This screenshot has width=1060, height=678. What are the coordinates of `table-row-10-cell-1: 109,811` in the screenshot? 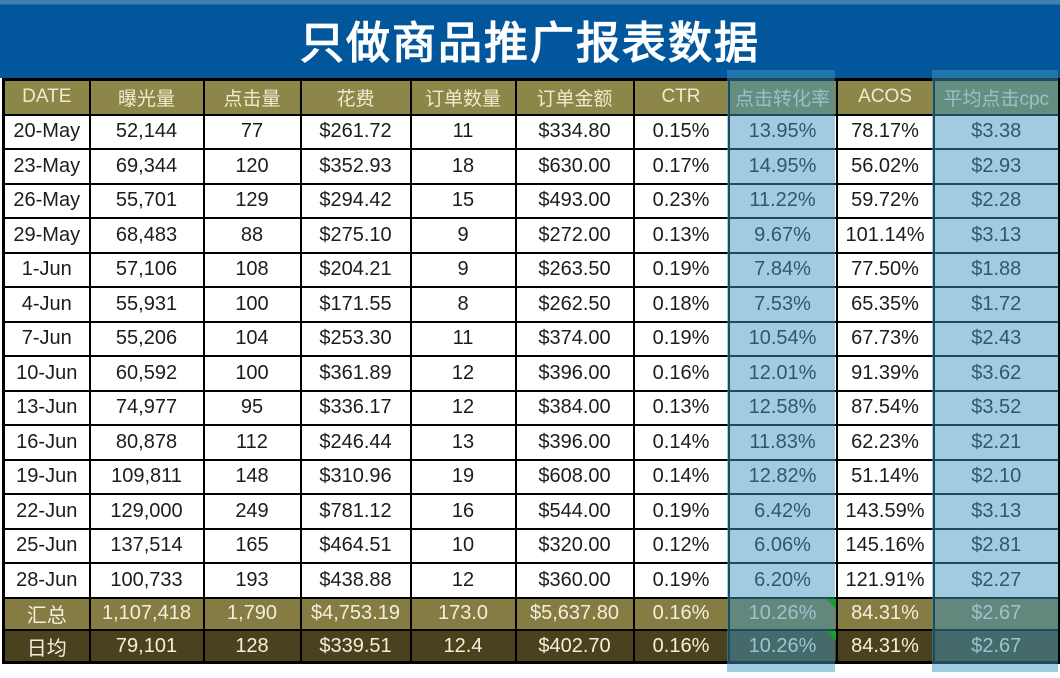 It's located at (146, 476).